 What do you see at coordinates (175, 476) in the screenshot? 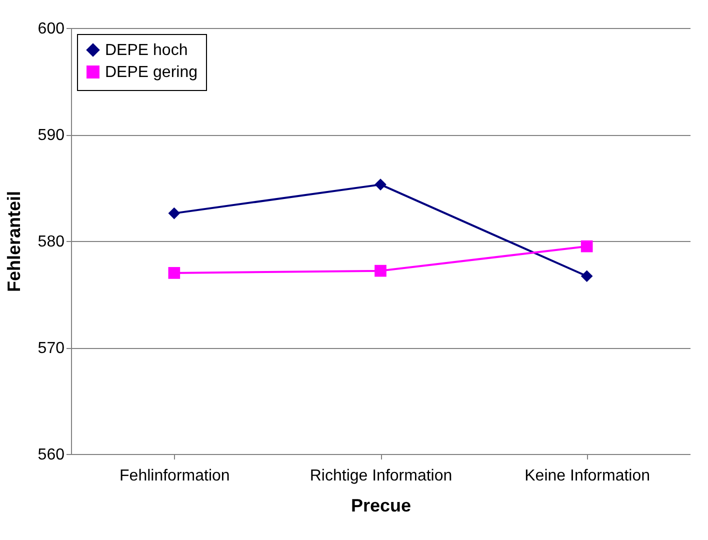
I see `x-tick-label: Fehlinformation` at bounding box center [175, 476].